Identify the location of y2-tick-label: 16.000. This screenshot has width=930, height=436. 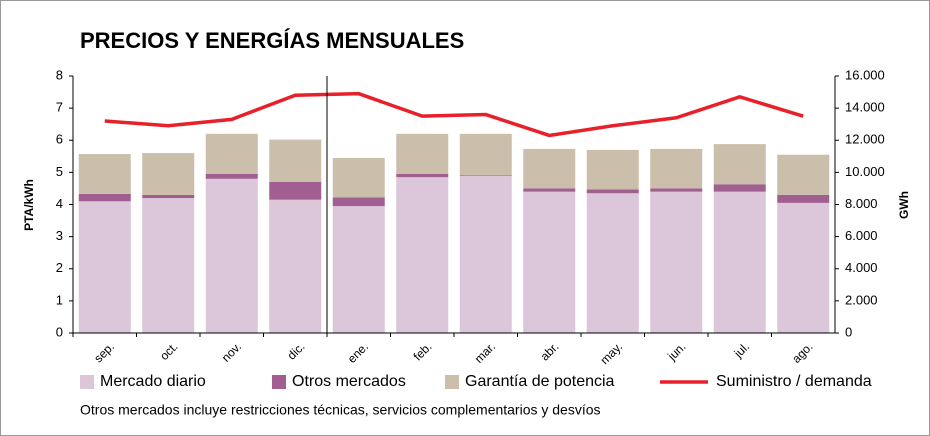
(865, 74).